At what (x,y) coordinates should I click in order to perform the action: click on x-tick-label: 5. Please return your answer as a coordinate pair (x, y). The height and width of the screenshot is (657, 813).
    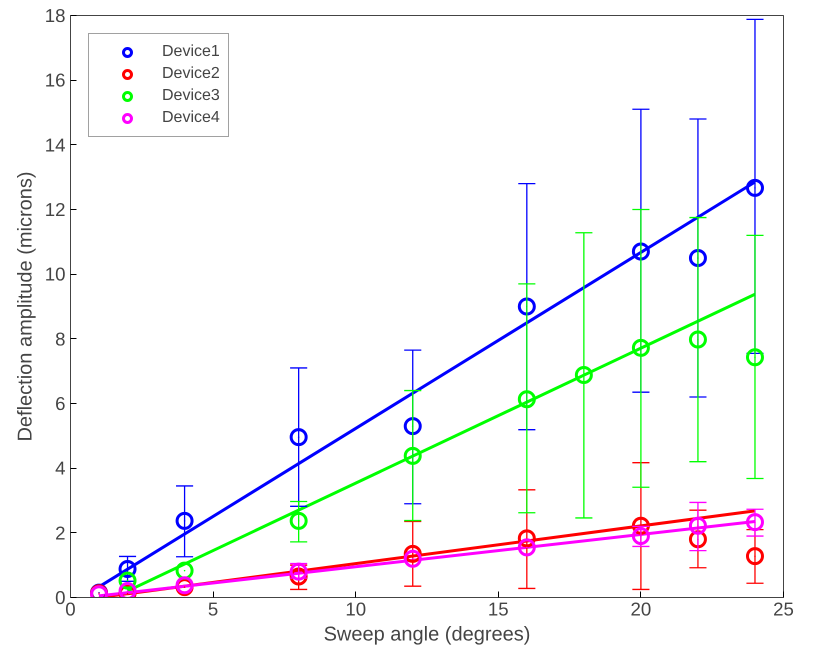
    Looking at the image, I should click on (213, 609).